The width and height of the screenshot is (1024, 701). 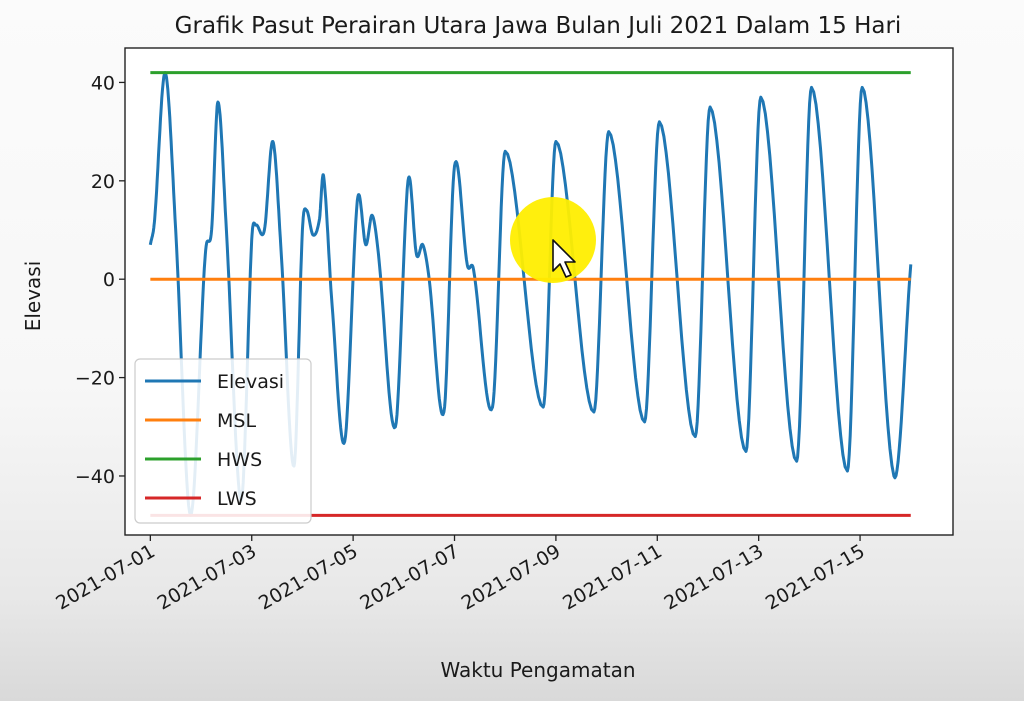 What do you see at coordinates (33, 296) in the screenshot?
I see `y-axis-label: Elevasi` at bounding box center [33, 296].